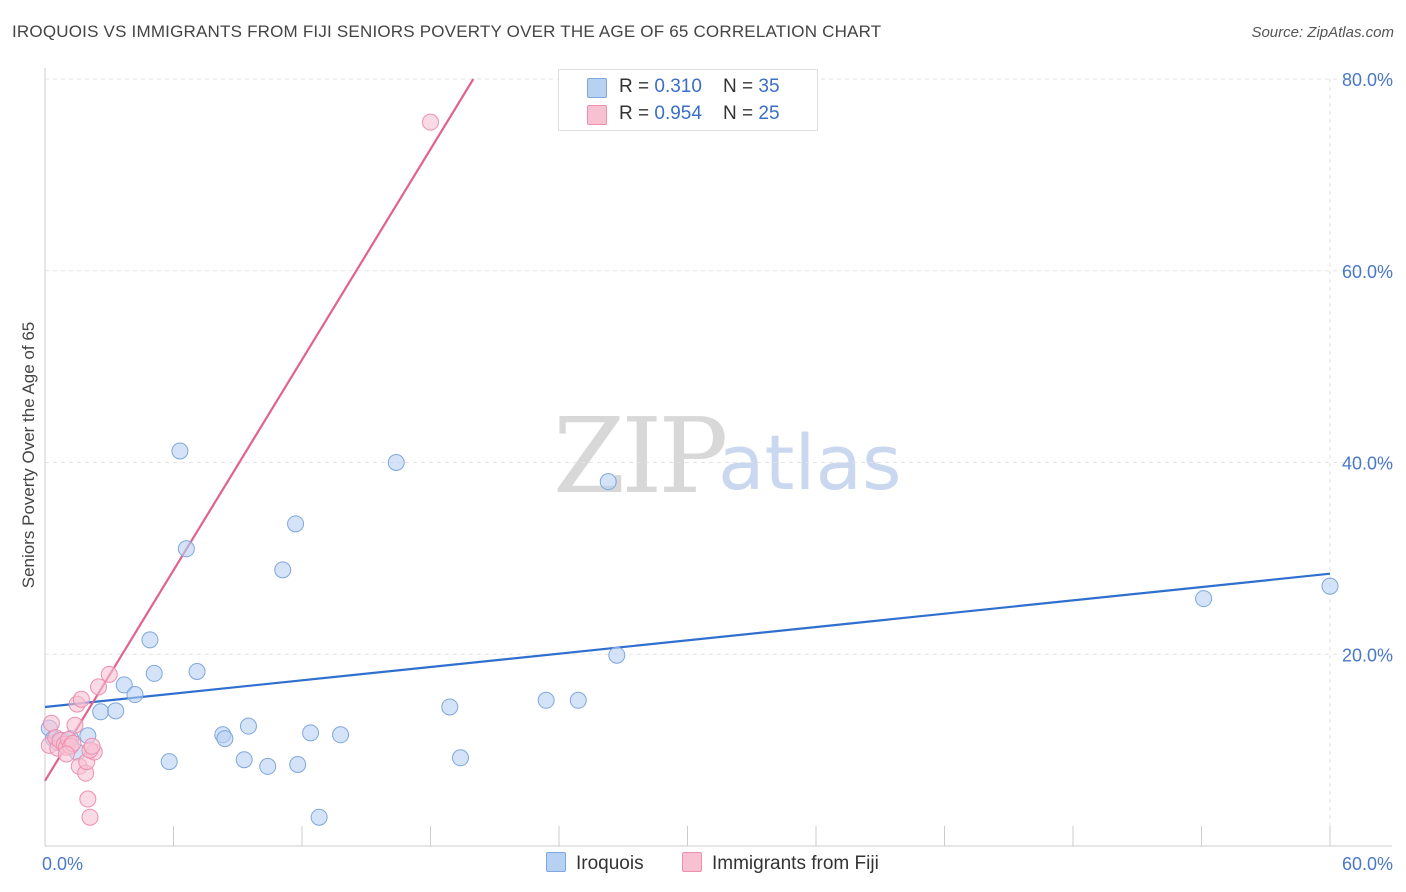 The height and width of the screenshot is (892, 1406). Describe the element at coordinates (597, 115) in the screenshot. I see `legend-swatch-fiji` at that location.